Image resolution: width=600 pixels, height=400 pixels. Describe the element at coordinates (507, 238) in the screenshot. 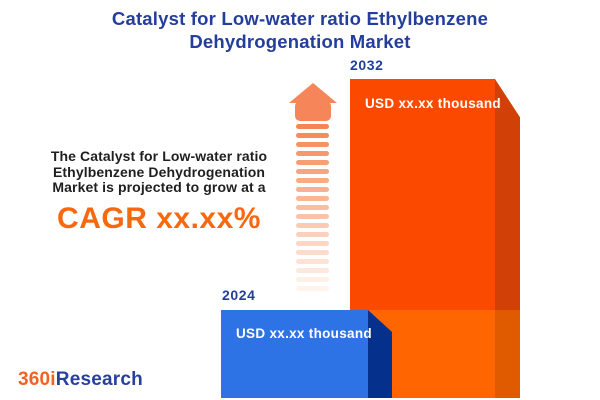

I see `bar-2032-side-3d` at that location.